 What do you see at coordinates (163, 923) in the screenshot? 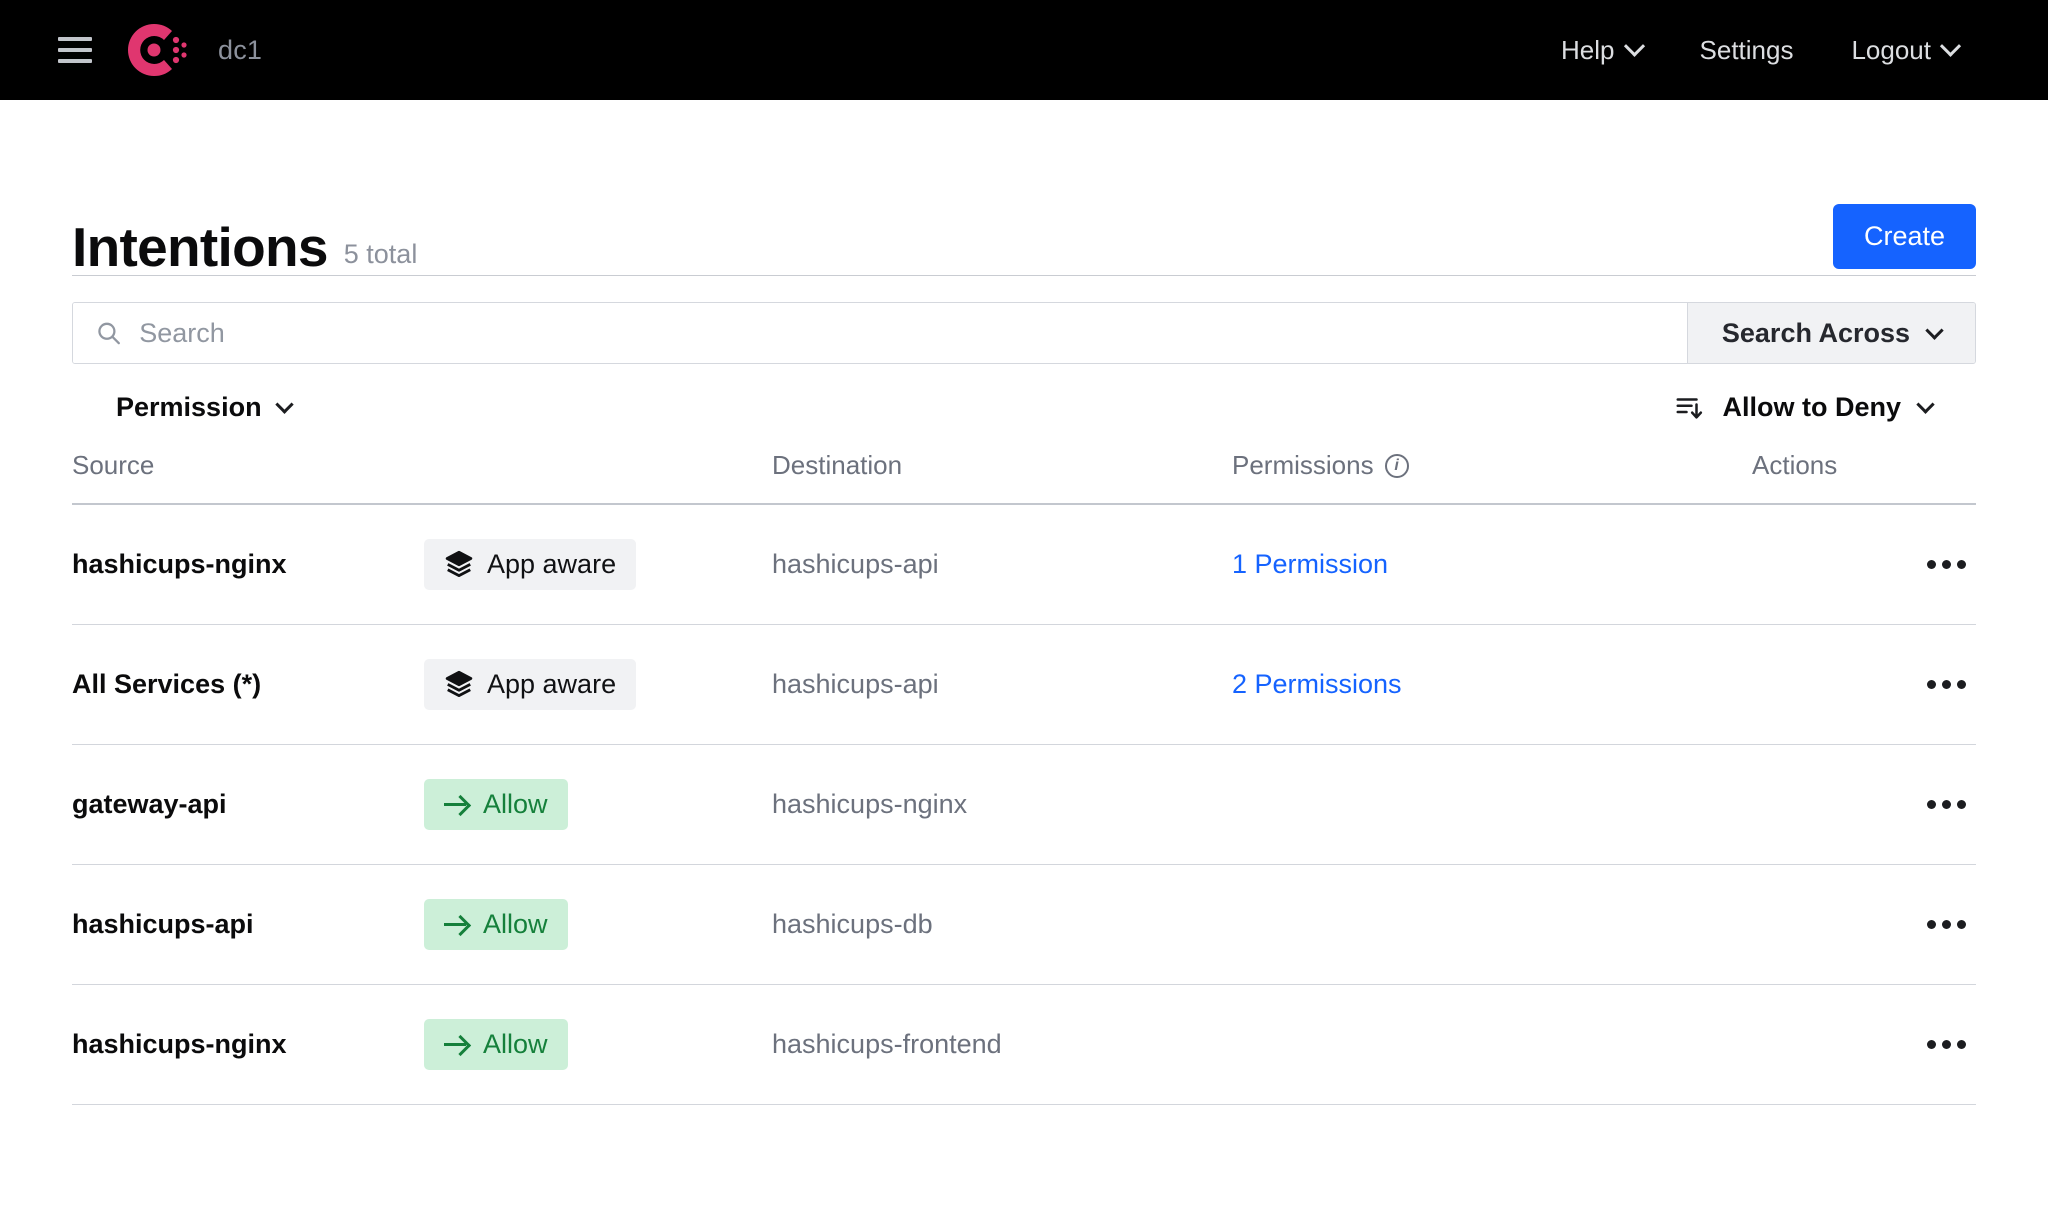
I see `source-service-name: hashicups-api` at bounding box center [163, 923].